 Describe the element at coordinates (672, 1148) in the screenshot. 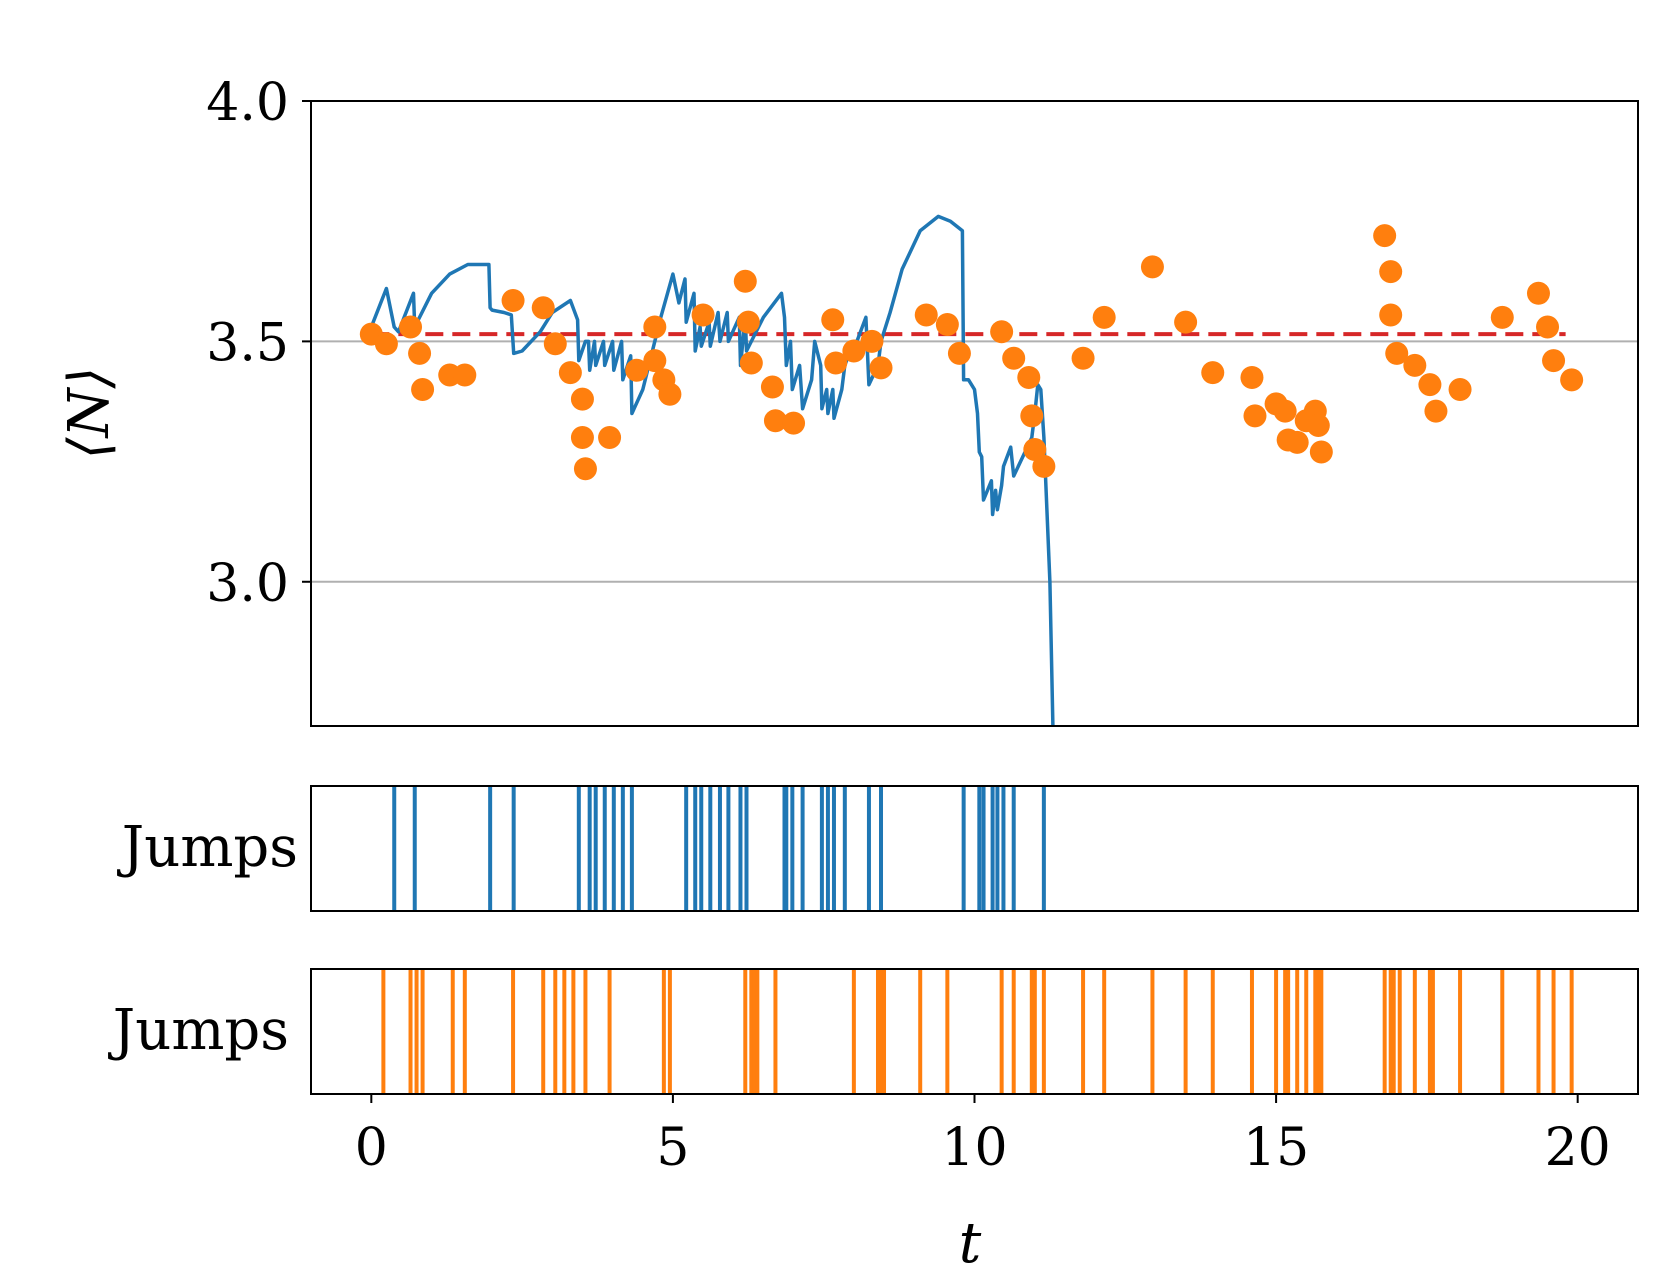

I see `x-tick-label: 5` at that location.